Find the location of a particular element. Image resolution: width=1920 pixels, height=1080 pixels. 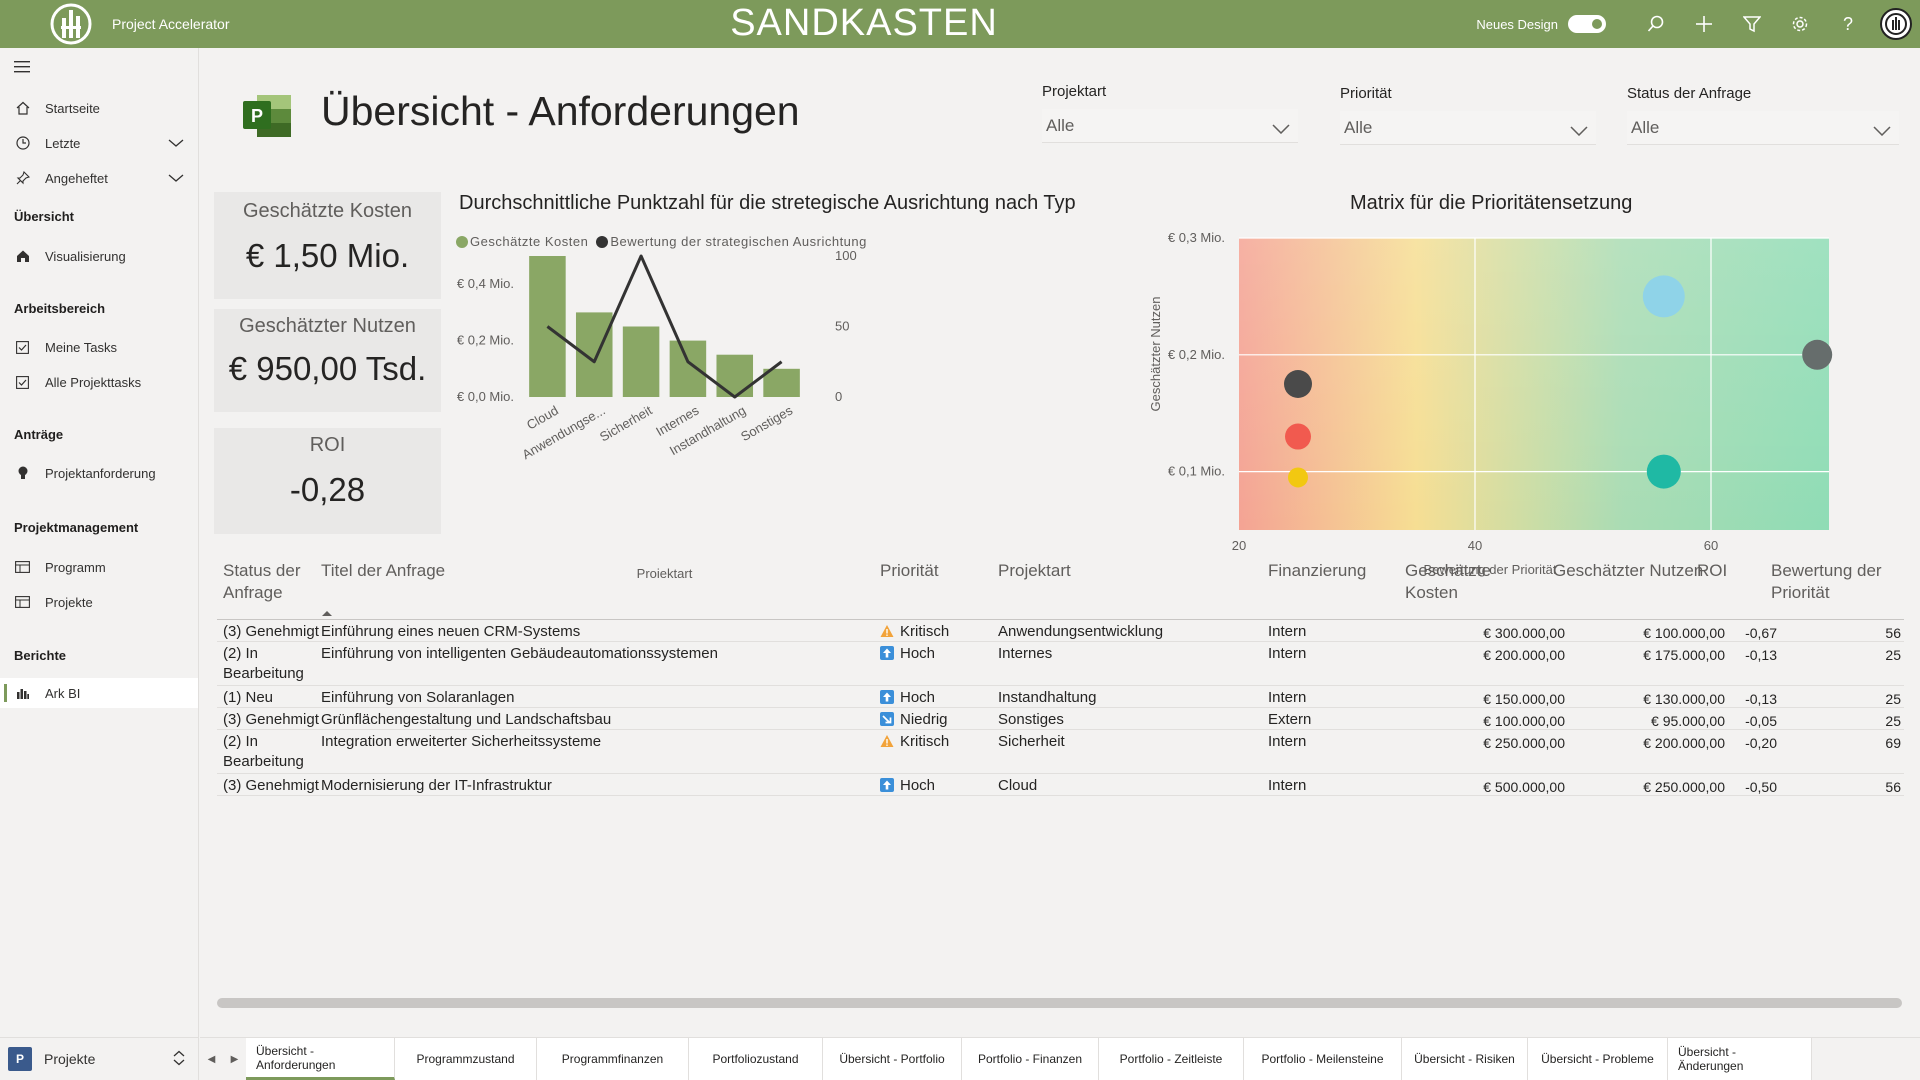

cell-kosten: € 100.000,00 is located at coordinates (1524, 721).